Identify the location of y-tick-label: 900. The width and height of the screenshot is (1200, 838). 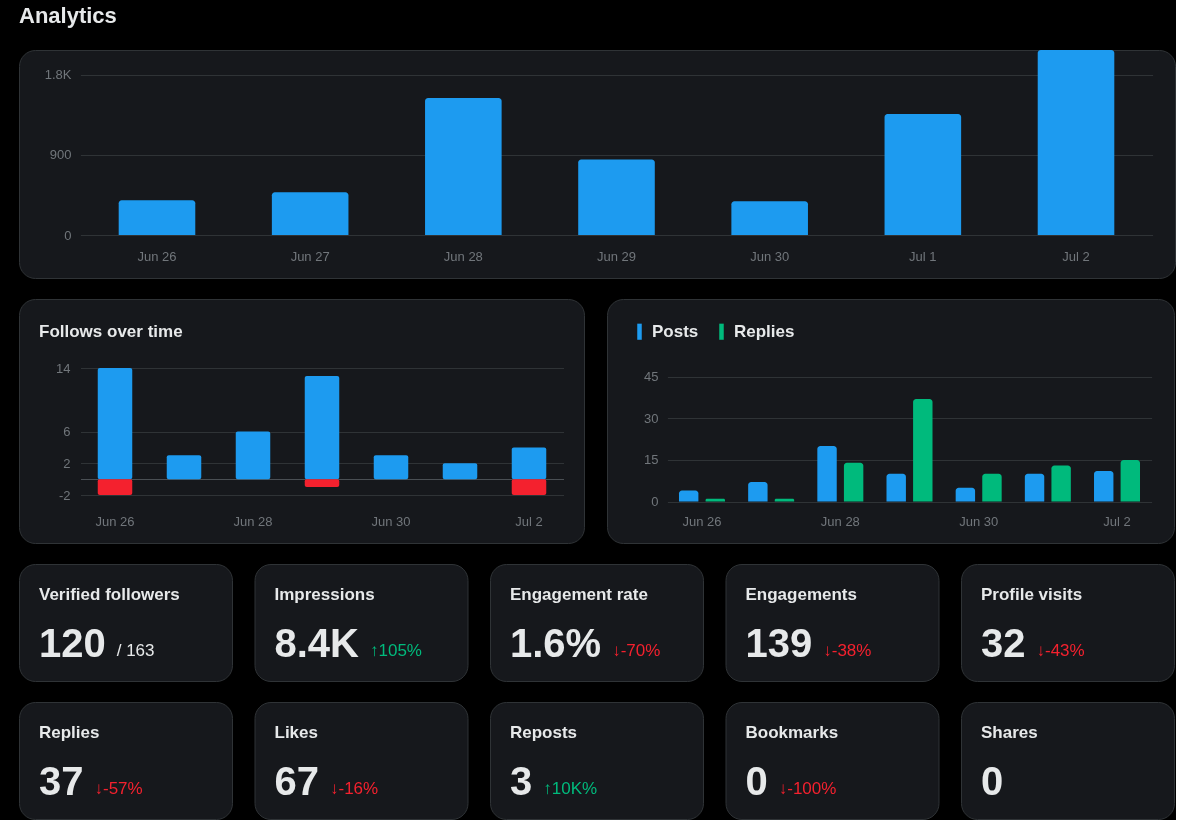
(60, 155).